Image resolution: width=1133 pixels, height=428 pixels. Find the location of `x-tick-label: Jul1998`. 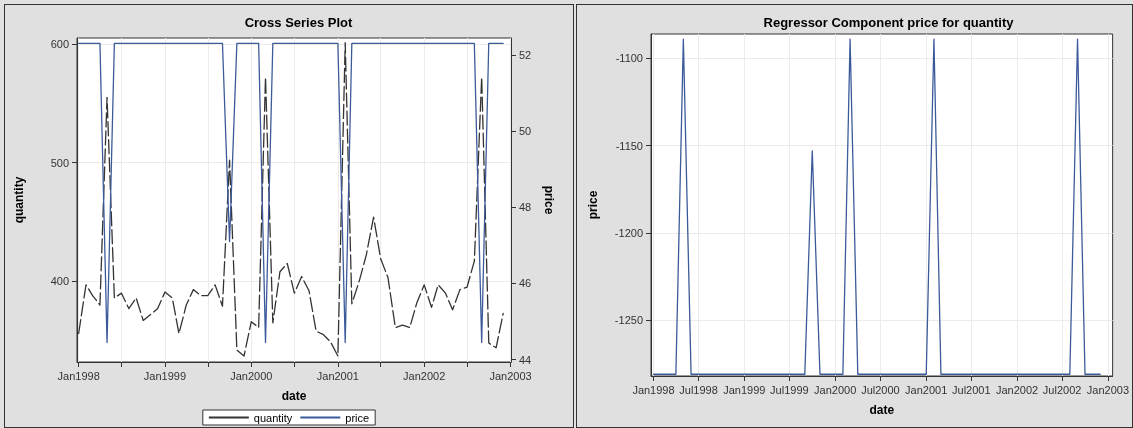

x-tick-label: Jul1998 is located at coordinates (698, 389).